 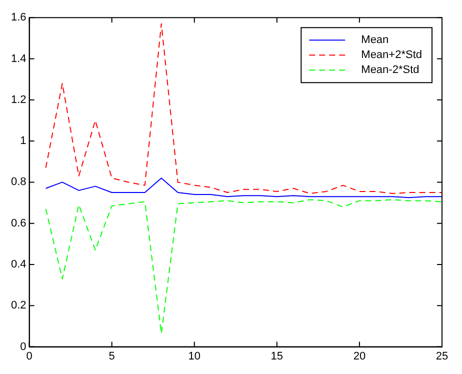 What do you see at coordinates (18, 18) in the screenshot?
I see `y-tick-label: 1.6` at bounding box center [18, 18].